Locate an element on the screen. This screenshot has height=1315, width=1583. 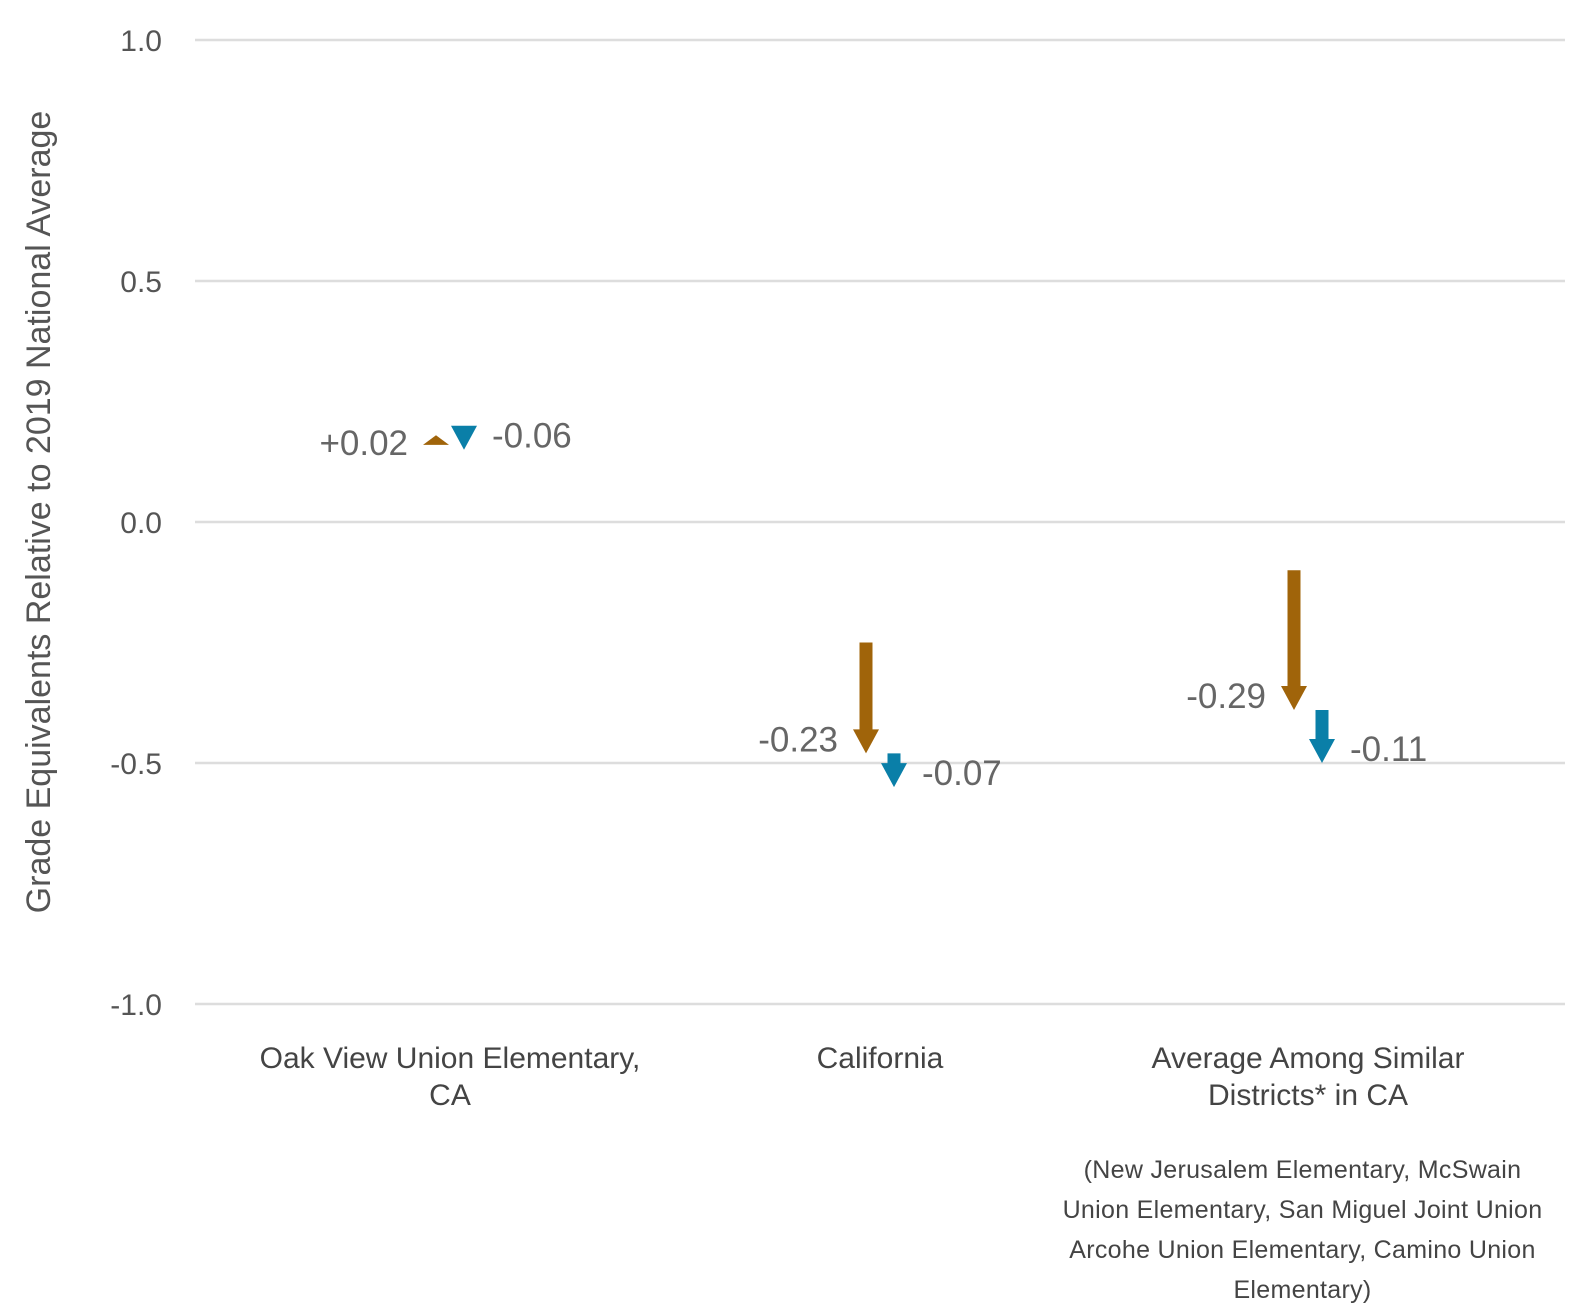
category-label: Oak View Union Elementary, is located at coordinates (450, 1058).